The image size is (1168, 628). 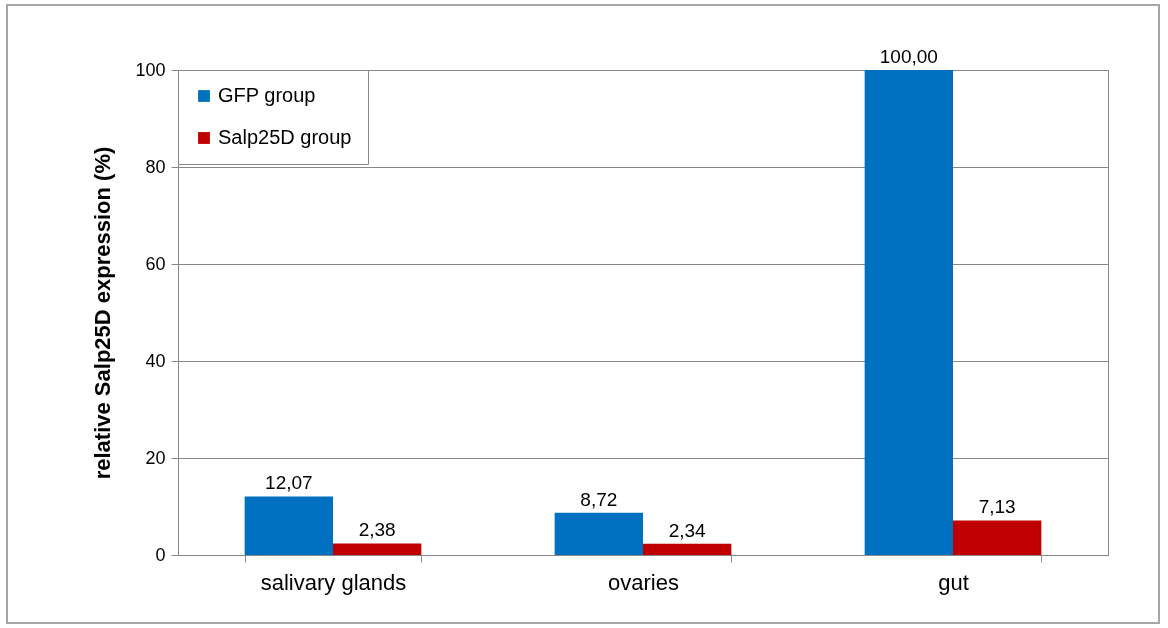 I want to click on x-tick-label: ovaries, so click(x=643, y=582).